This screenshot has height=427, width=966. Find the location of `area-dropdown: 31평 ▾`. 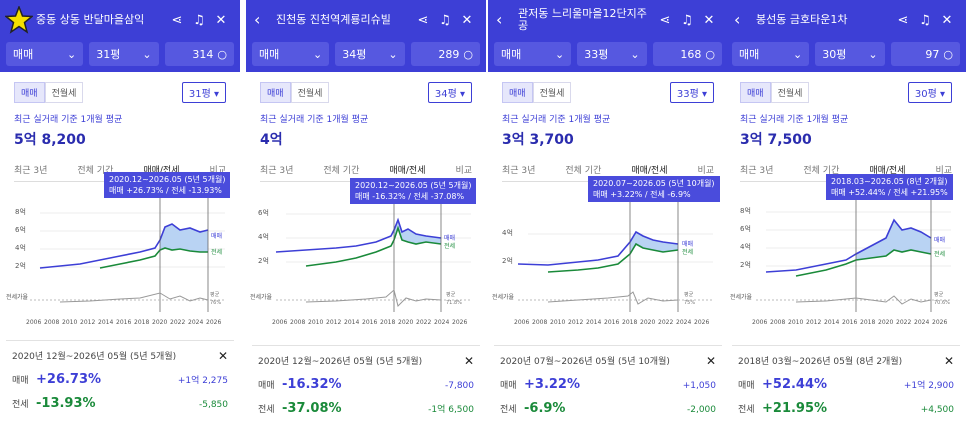

area-dropdown: 31평 ▾ is located at coordinates (203, 92).